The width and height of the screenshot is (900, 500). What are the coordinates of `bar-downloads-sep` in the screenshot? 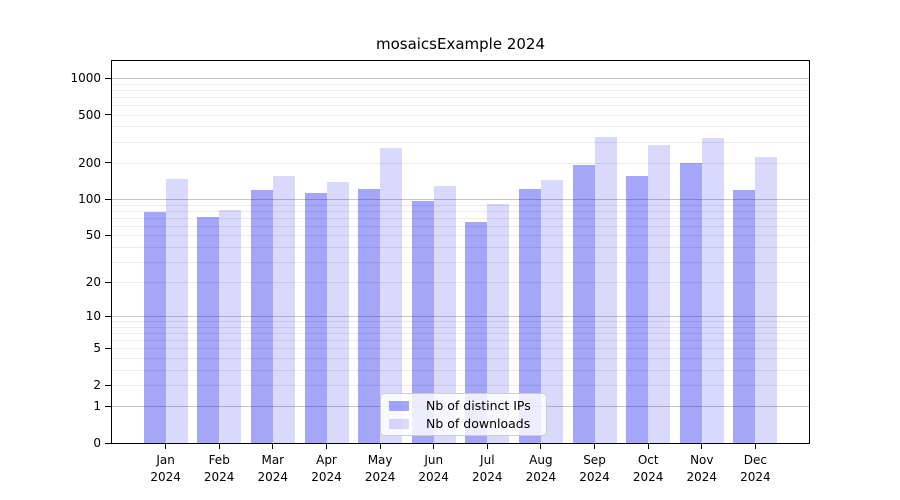 It's located at (605, 289).